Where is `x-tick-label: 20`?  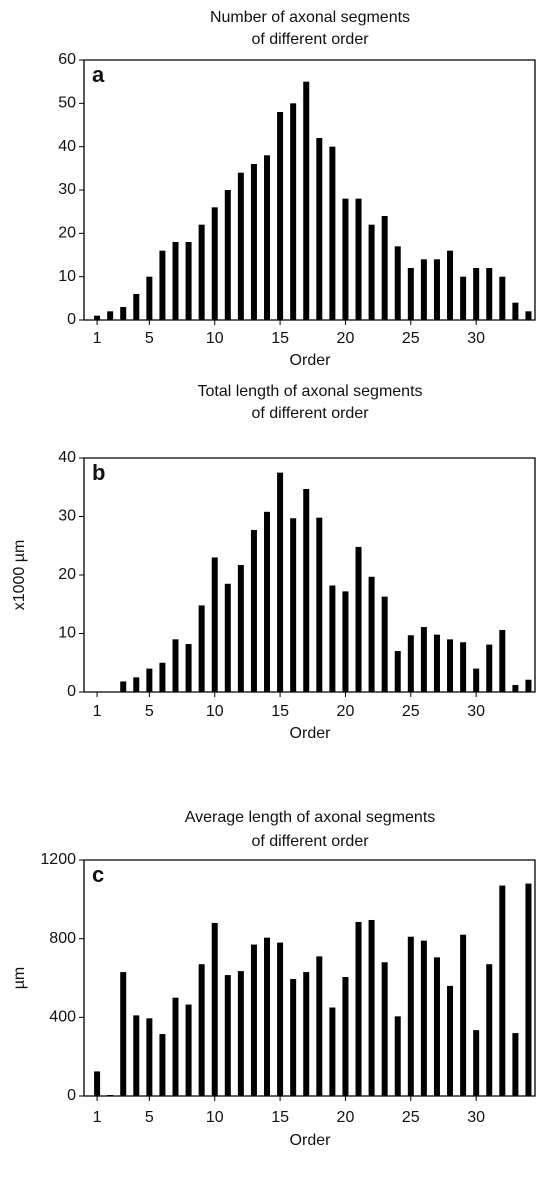
x-tick-label: 20 is located at coordinates (346, 338).